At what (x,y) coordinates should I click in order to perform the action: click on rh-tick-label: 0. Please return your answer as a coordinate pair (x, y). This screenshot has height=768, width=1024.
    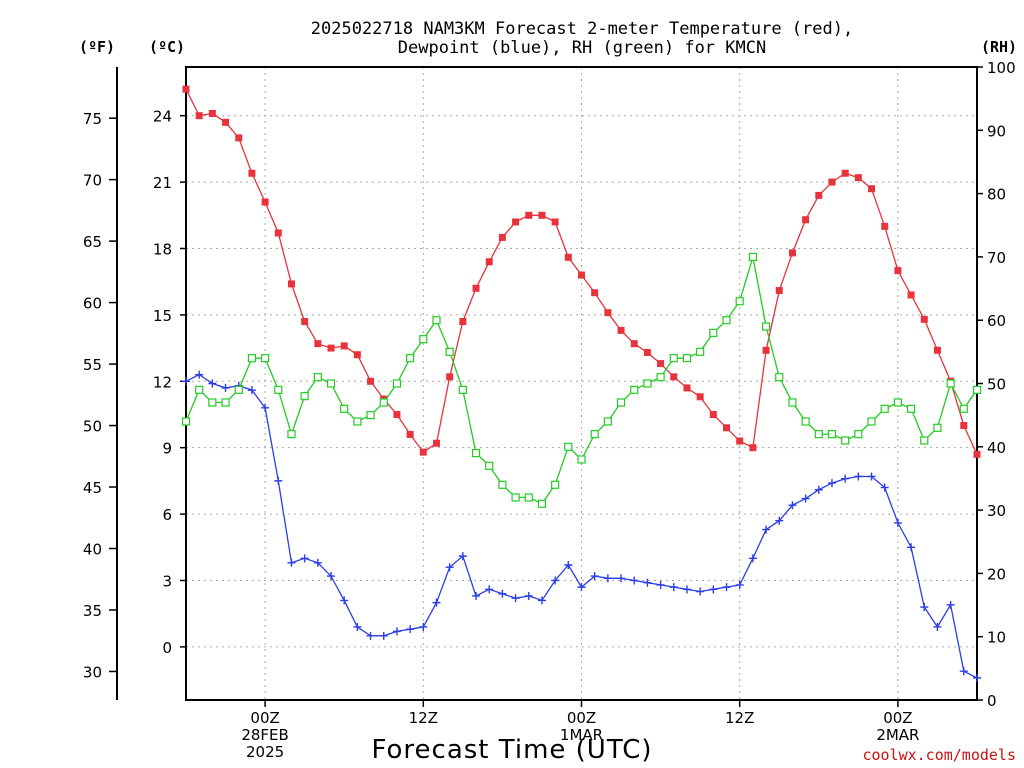
    Looking at the image, I should click on (992, 701).